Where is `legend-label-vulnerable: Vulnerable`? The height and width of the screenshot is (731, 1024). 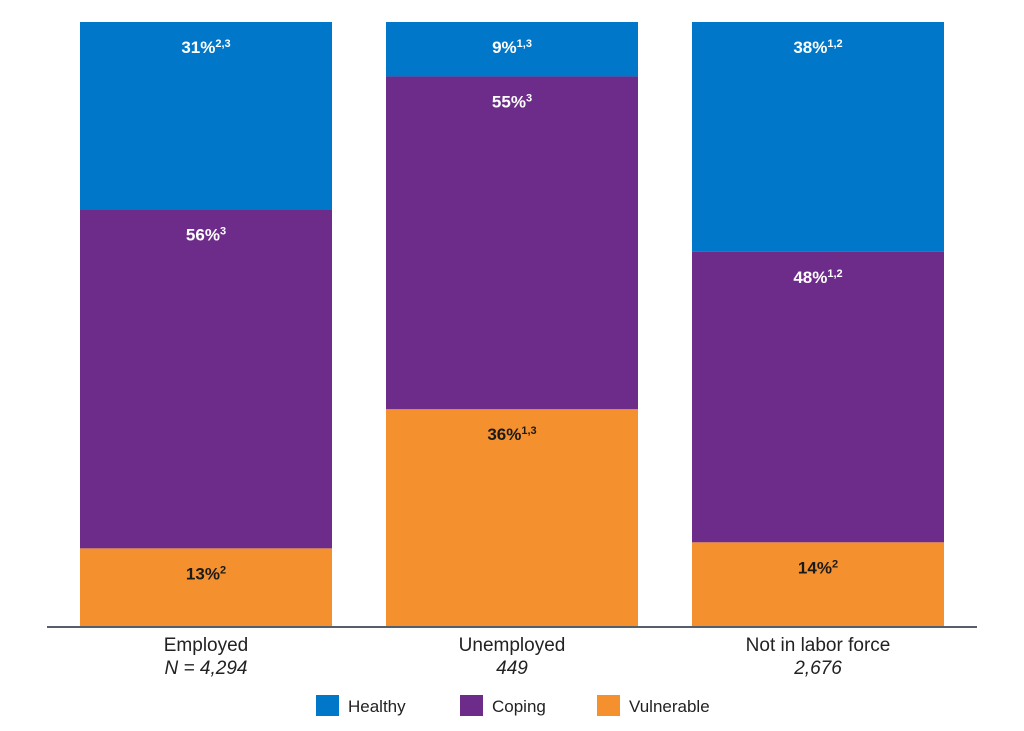 legend-label-vulnerable: Vulnerable is located at coordinates (669, 706).